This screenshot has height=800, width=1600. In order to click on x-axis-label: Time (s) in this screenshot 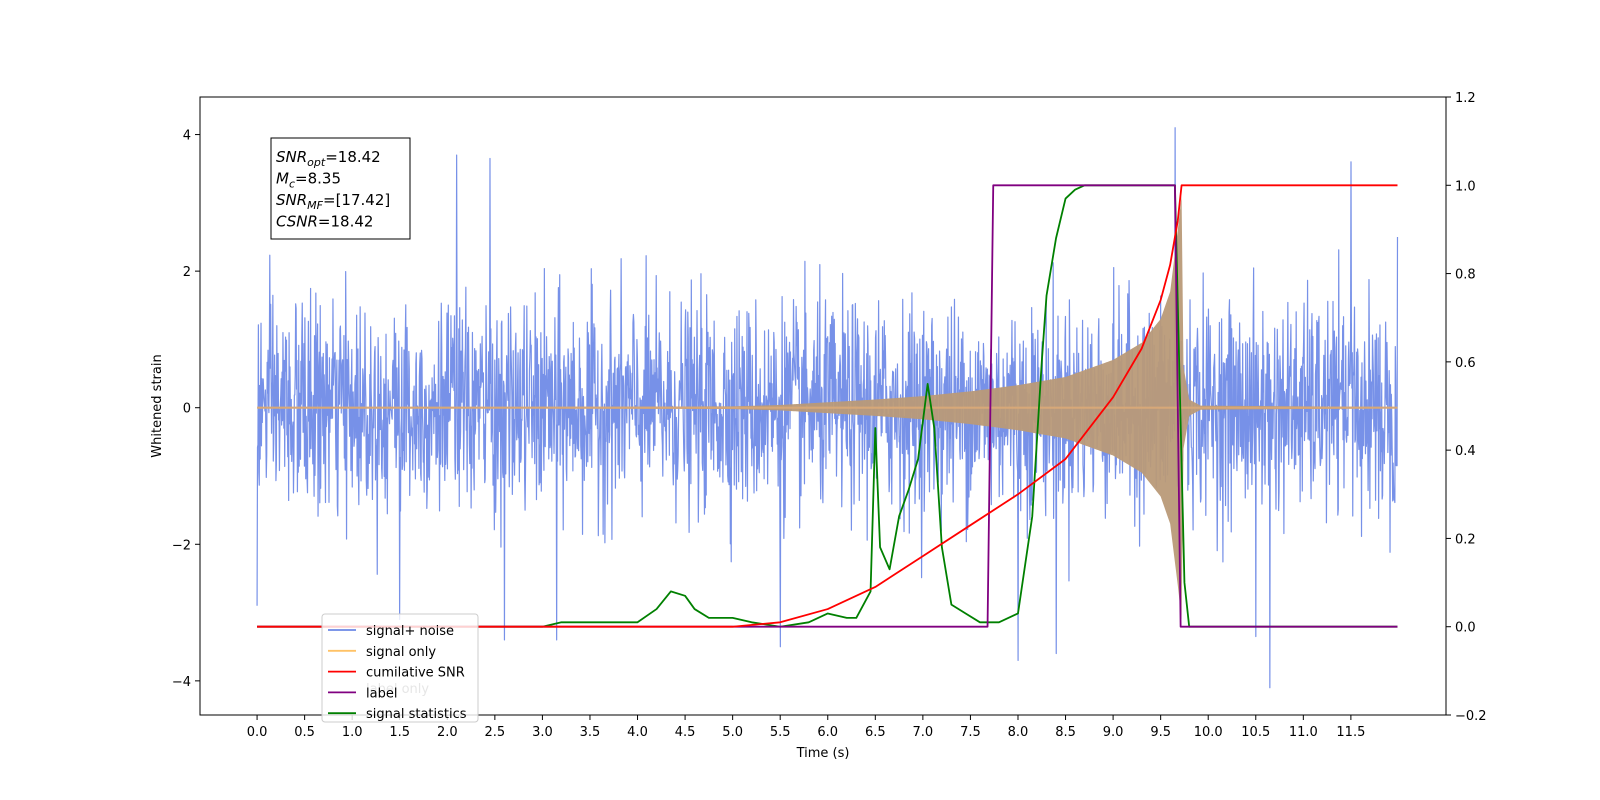, I will do `click(823, 753)`.